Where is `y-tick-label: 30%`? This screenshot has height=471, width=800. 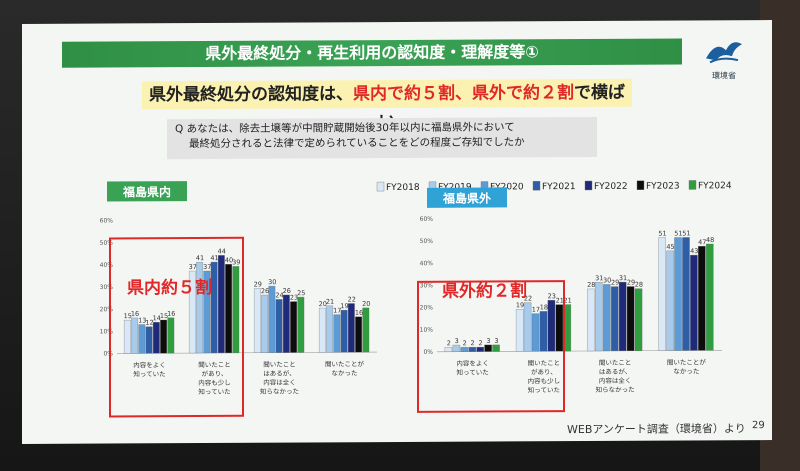 y-tick-label: 30% is located at coordinates (427, 285).